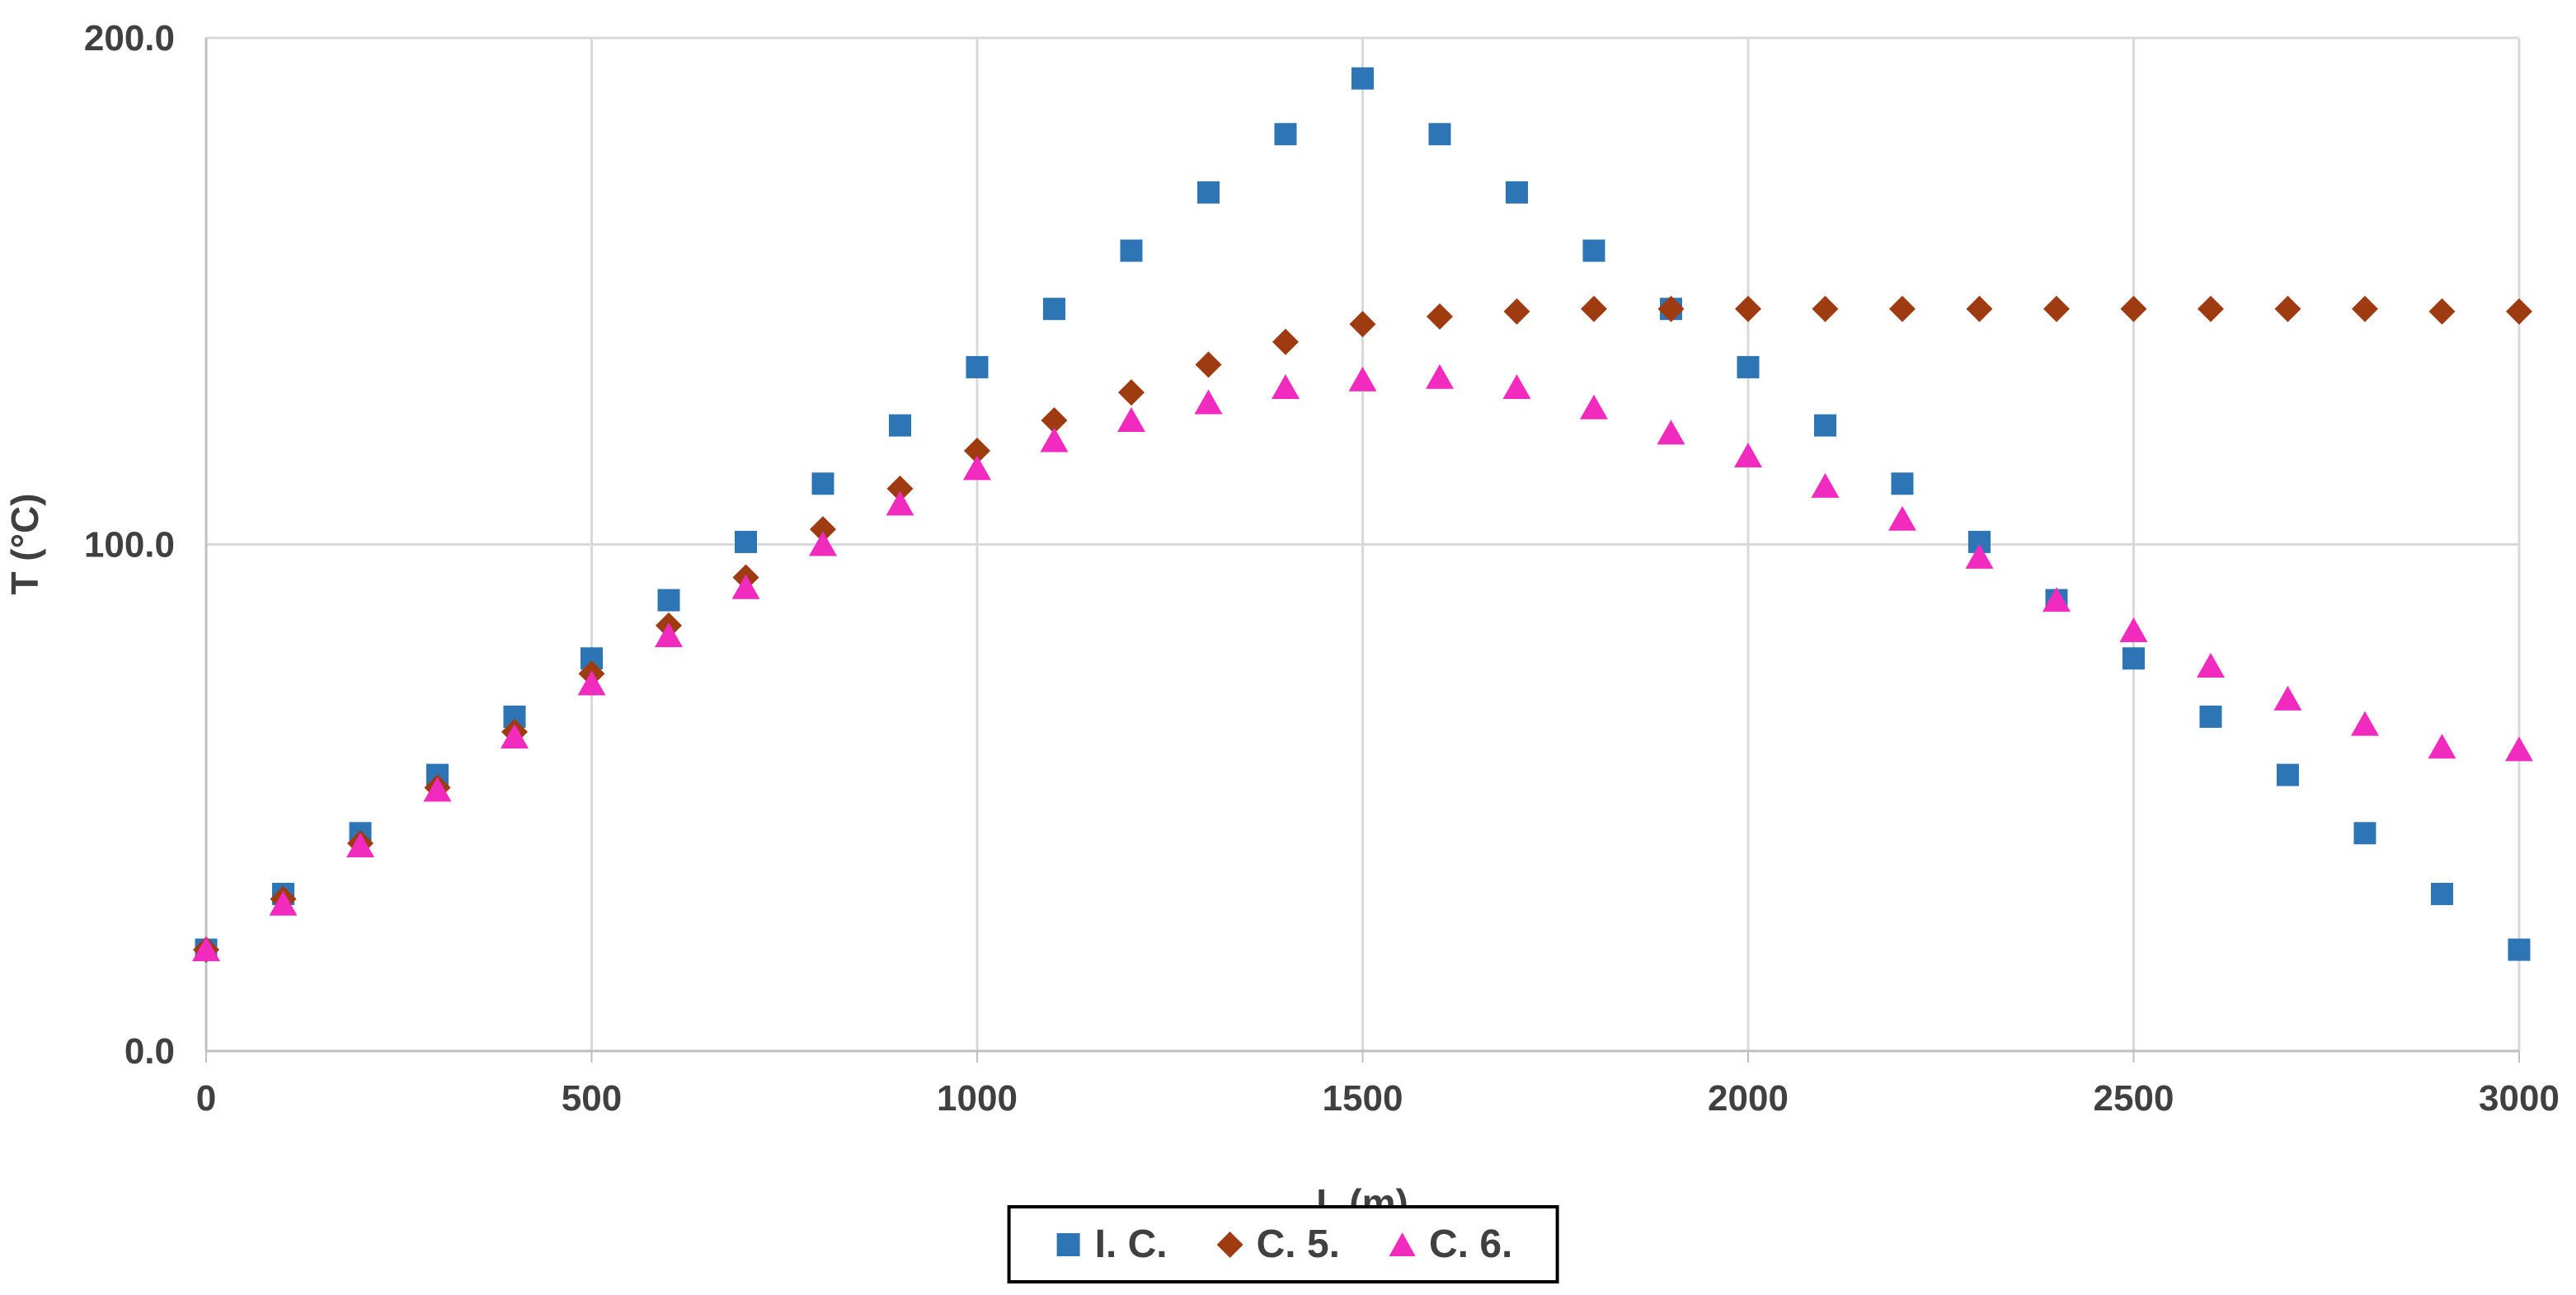  I want to click on diamond-marker-icon, so click(1229, 1245).